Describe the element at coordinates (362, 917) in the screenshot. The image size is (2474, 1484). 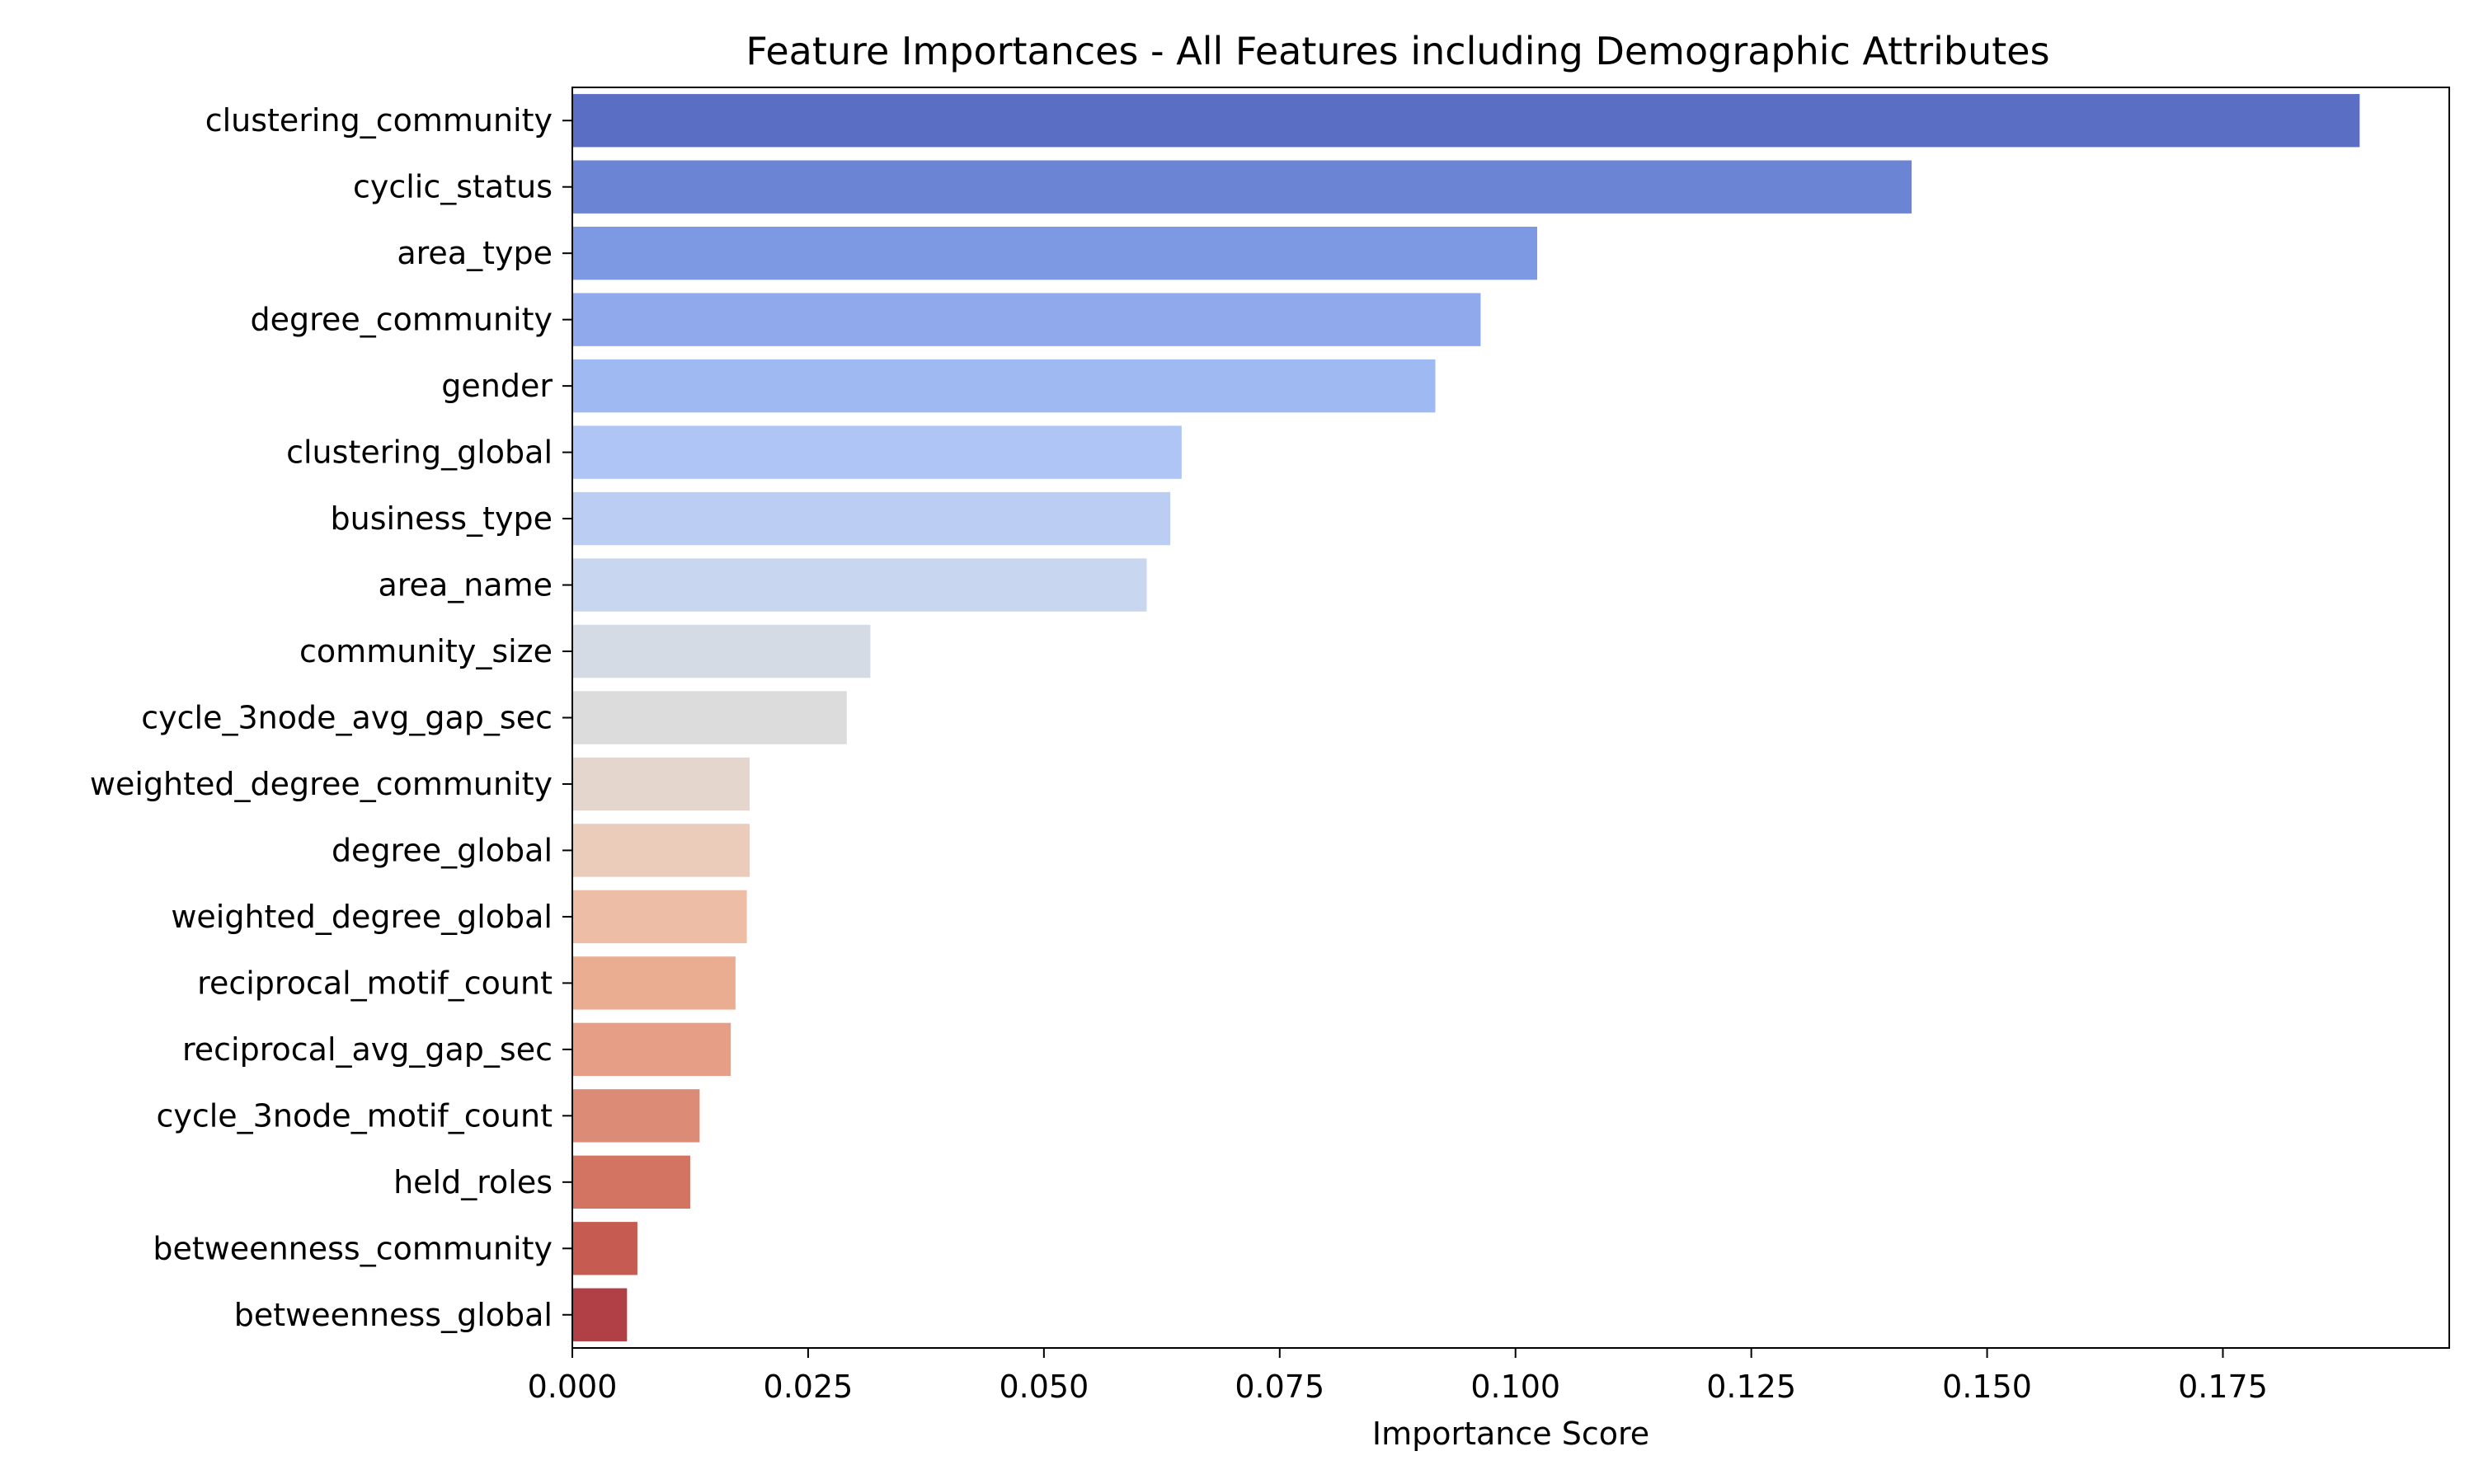
I see `y-tick-label: weighted_degree_global` at that location.